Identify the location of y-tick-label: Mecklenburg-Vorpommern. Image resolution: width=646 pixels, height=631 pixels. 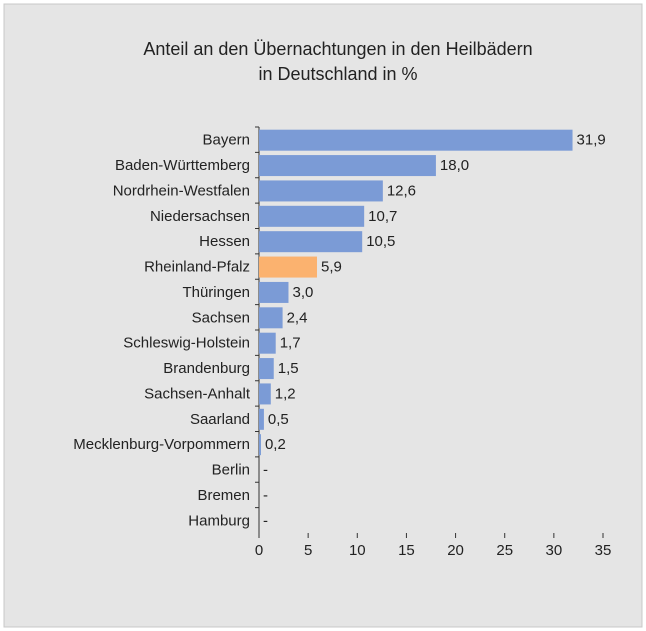
(161, 444).